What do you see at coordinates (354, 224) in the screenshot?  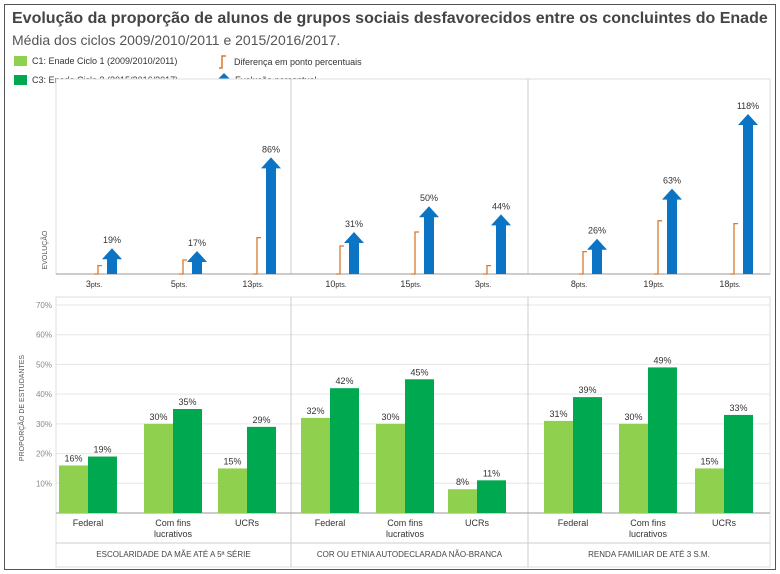 I see `evolution-label: 31%` at bounding box center [354, 224].